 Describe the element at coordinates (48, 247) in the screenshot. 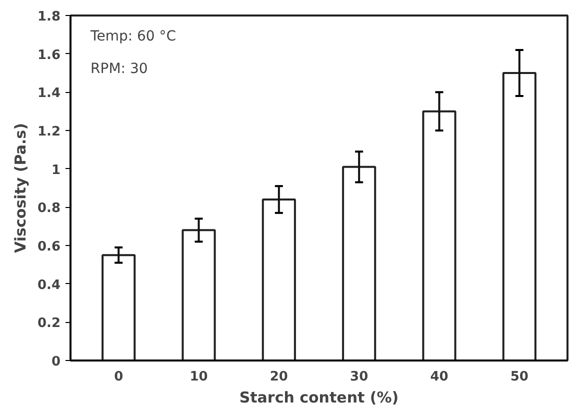

I see `y-tick-label: 0.6` at that location.